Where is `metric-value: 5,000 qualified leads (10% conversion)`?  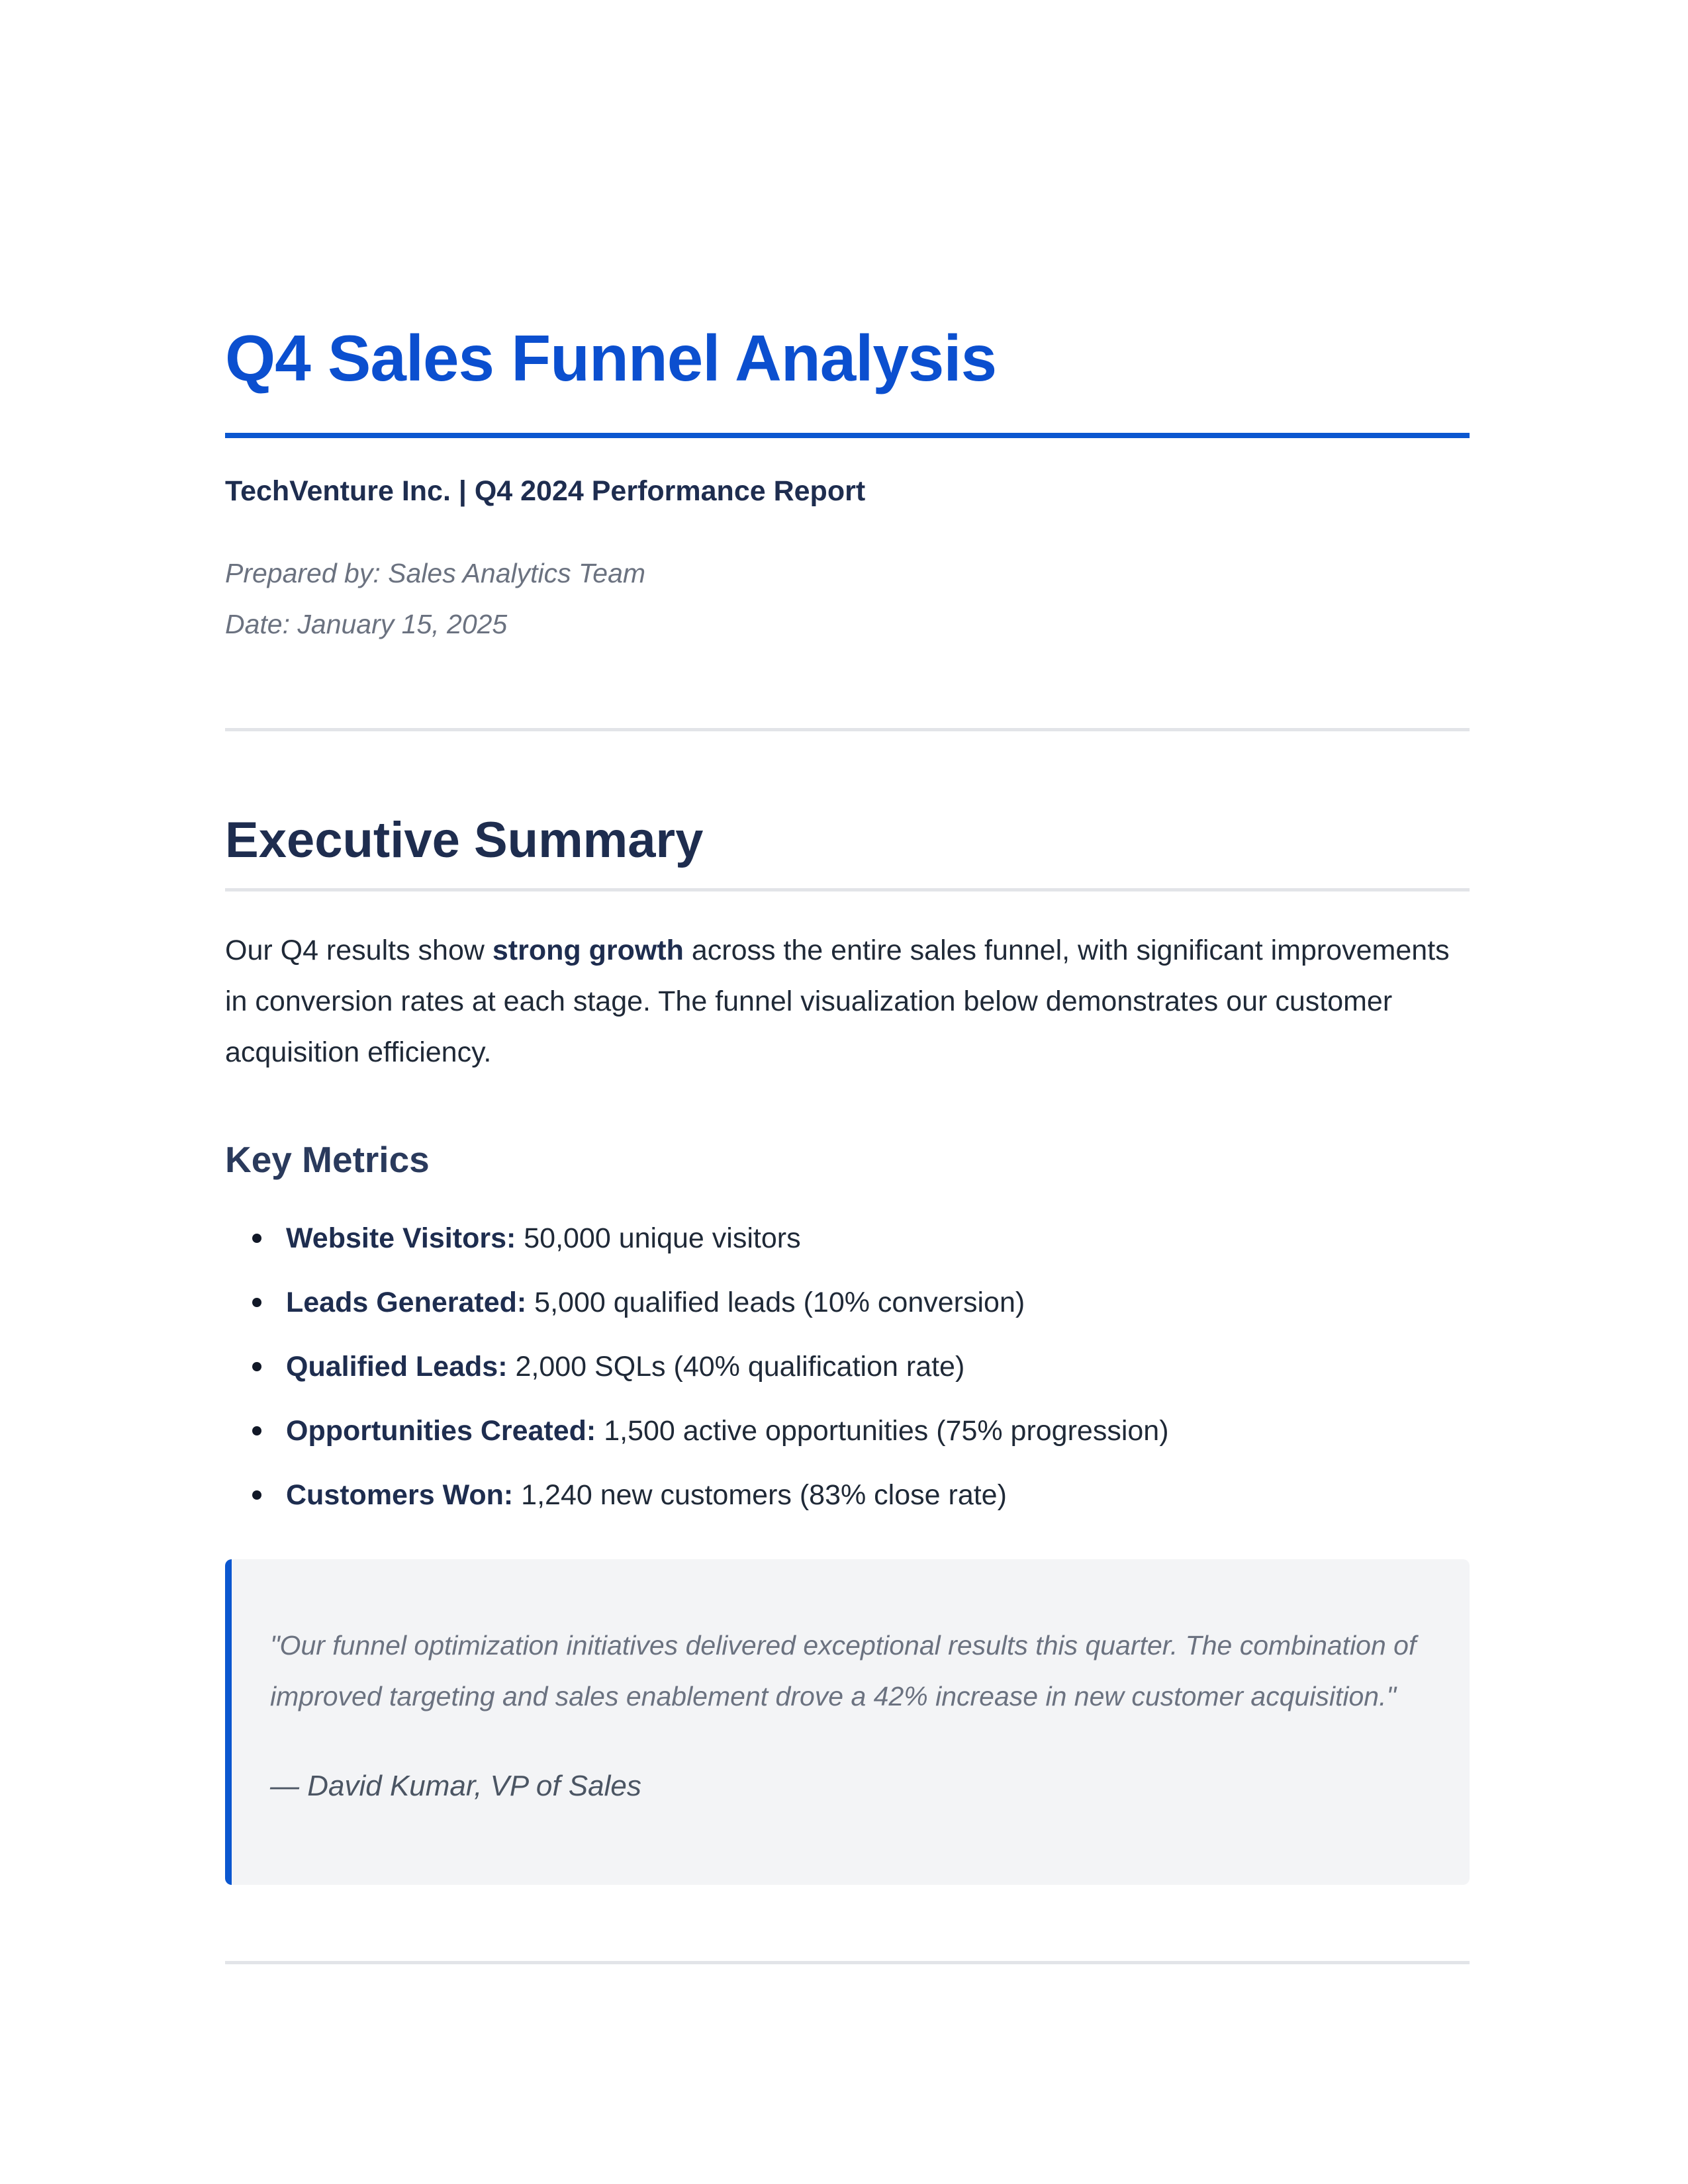 metric-value: 5,000 qualified leads (10% conversion) is located at coordinates (775, 1302).